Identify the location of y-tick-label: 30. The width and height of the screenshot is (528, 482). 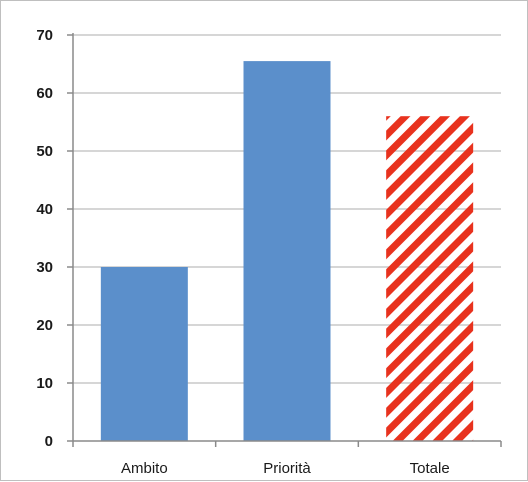
(44, 267).